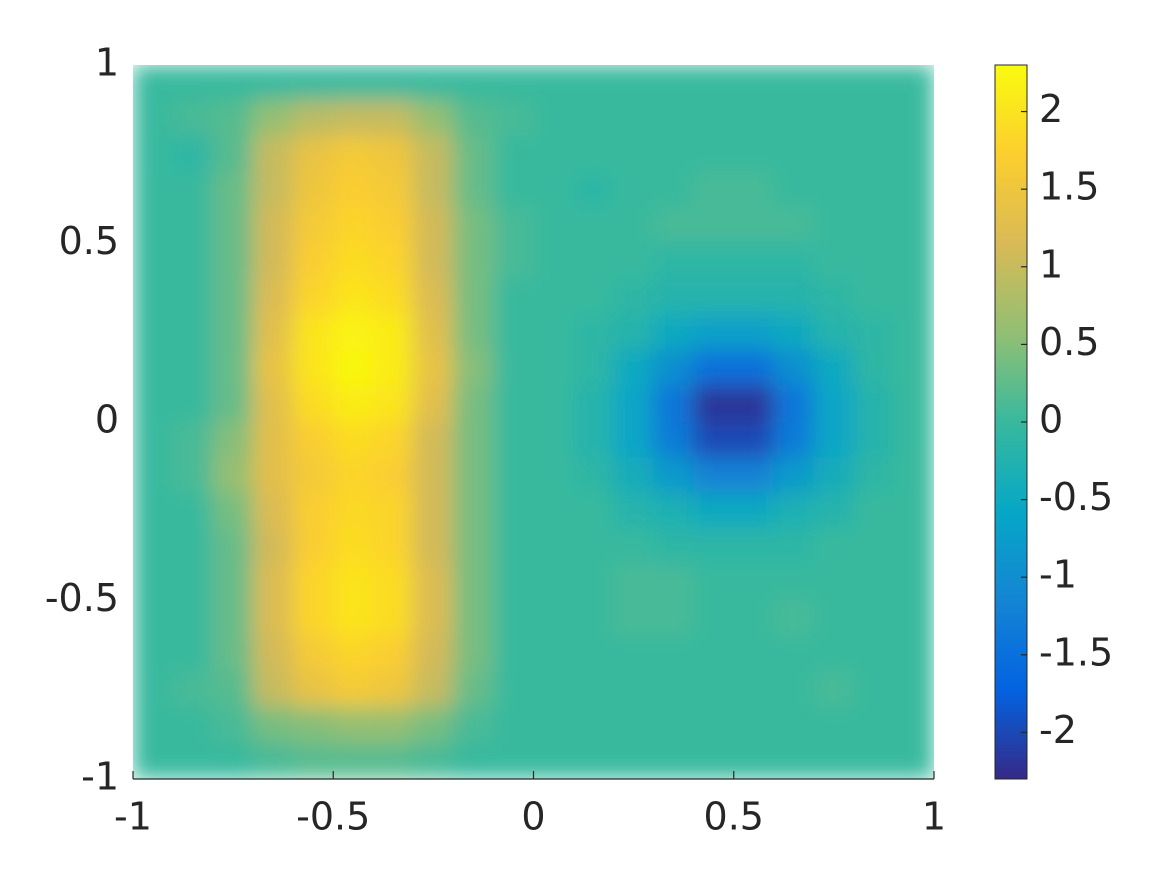 This screenshot has height=875, width=1167. Describe the element at coordinates (1076, 497) in the screenshot. I see `colorbar-tick-label: -0.5` at that location.